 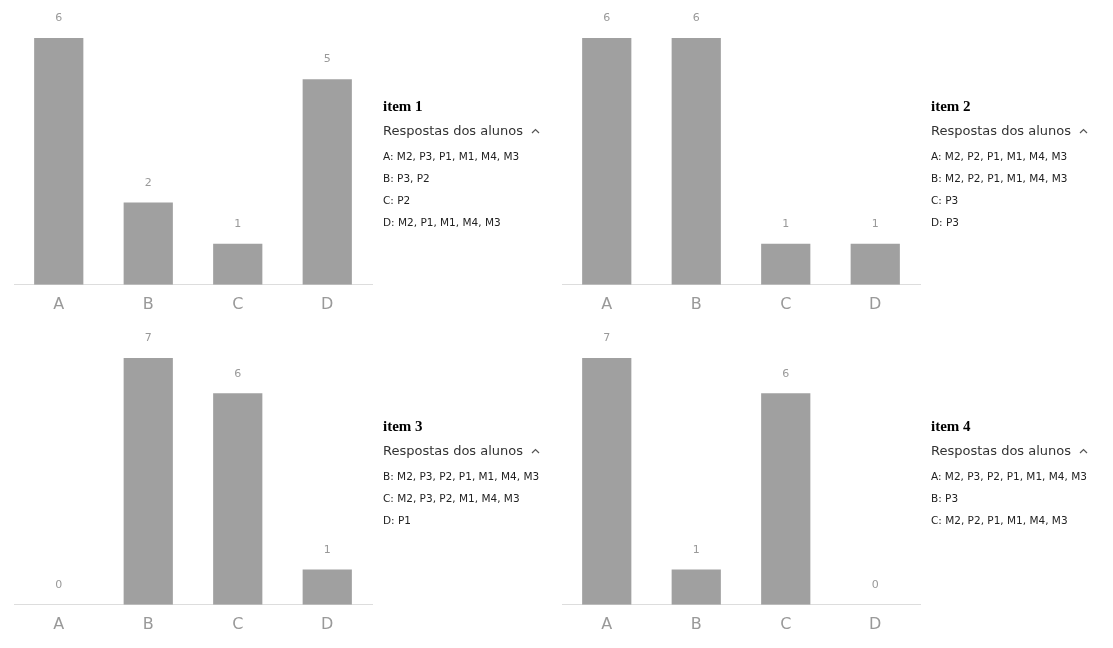 What do you see at coordinates (452, 156) in the screenshot?
I see `text: A: M2, P3, P1, M1, M4, M3` at bounding box center [452, 156].